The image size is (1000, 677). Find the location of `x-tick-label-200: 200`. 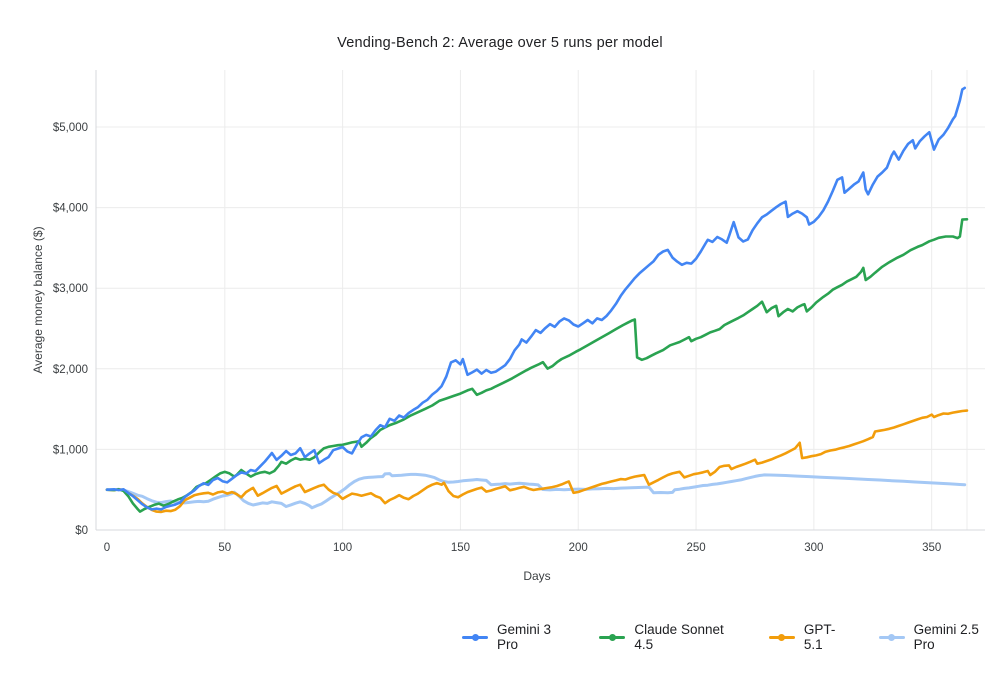

x-tick-label-200: 200 is located at coordinates (578, 548).